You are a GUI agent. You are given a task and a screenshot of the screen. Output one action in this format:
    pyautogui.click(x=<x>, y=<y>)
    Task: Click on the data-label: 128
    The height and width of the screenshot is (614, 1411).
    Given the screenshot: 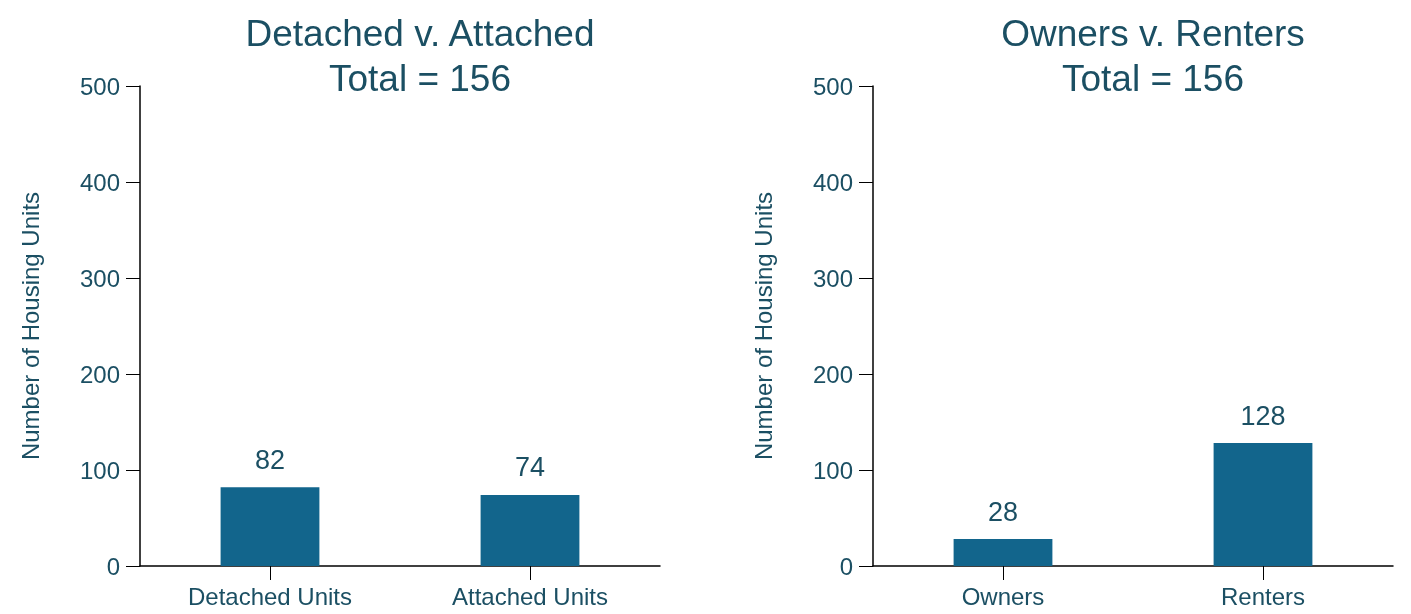 What is the action you would take?
    pyautogui.click(x=1263, y=415)
    